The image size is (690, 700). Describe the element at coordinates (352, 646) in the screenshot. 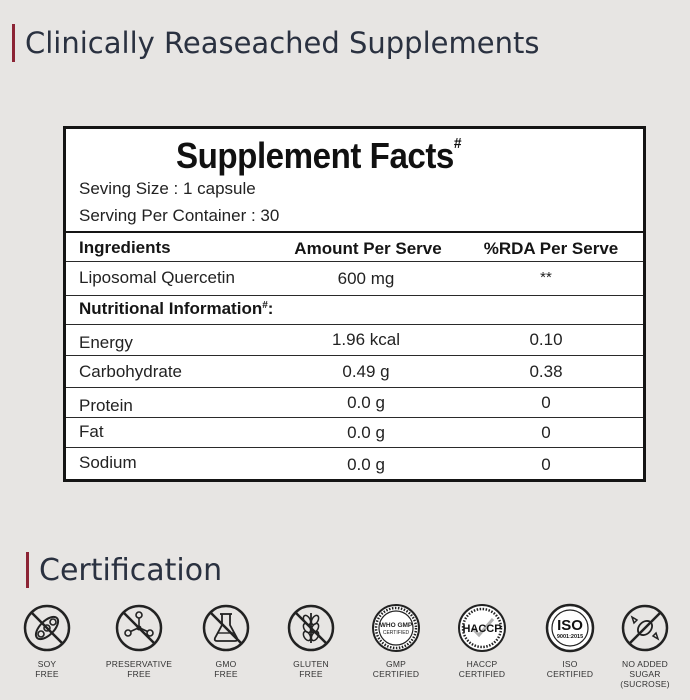

I see `certification-badges: SOY FREE PRESERVATIVE FREE GMO FREE` at that location.